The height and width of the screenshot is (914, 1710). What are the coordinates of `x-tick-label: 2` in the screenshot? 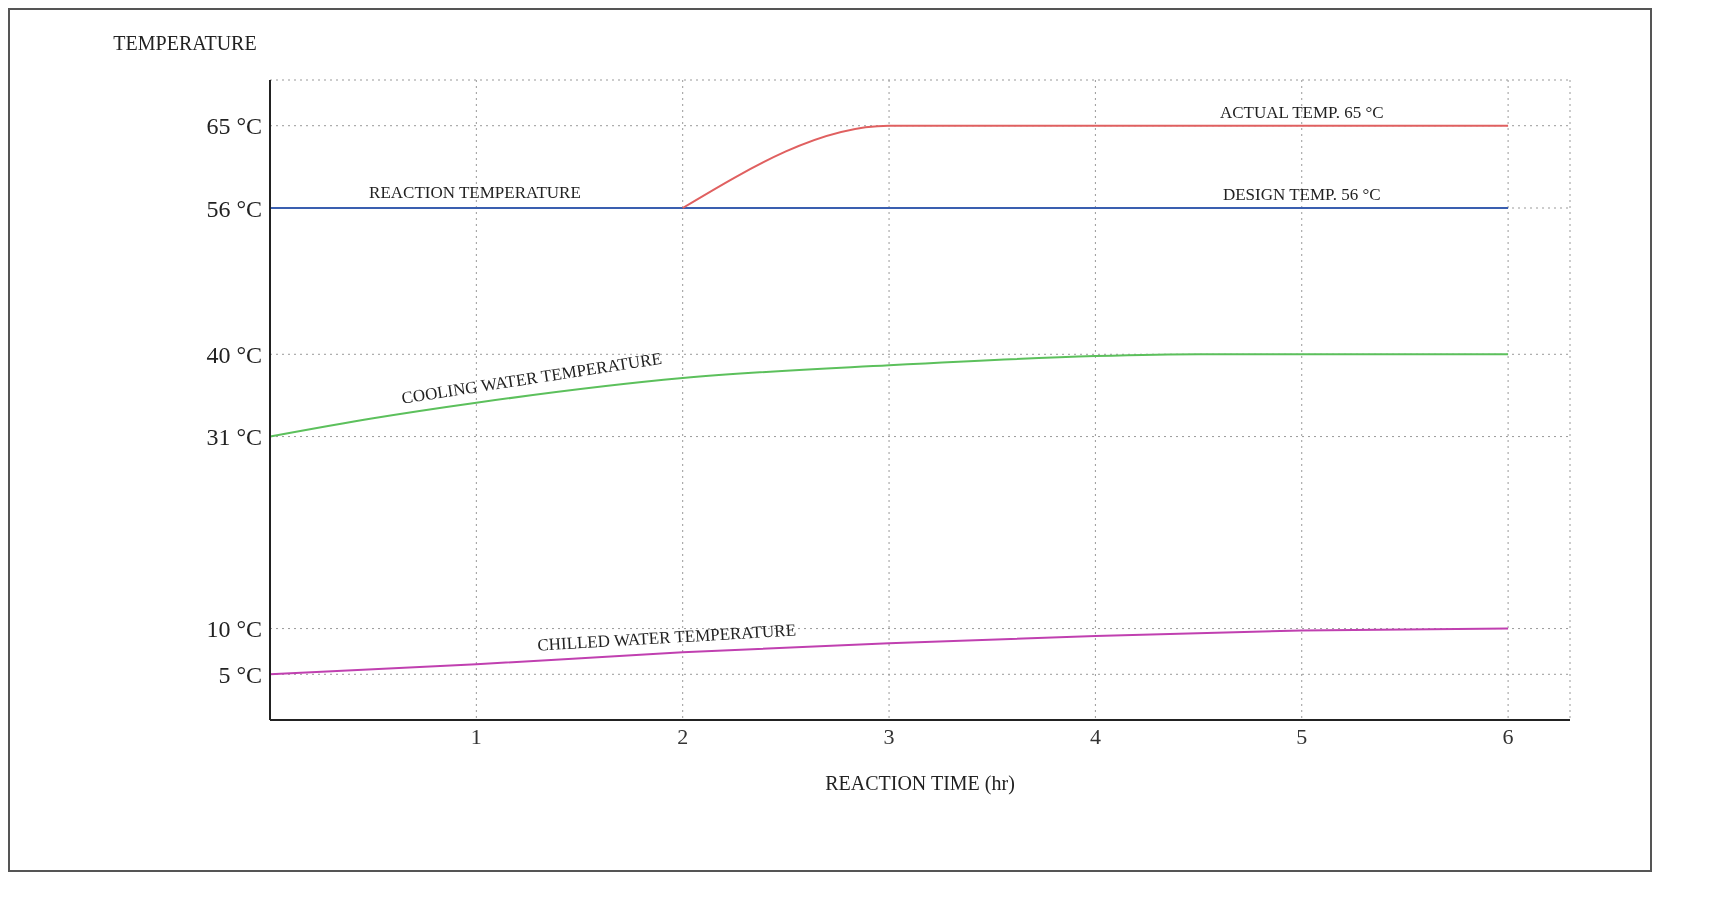 It's located at (683, 736).